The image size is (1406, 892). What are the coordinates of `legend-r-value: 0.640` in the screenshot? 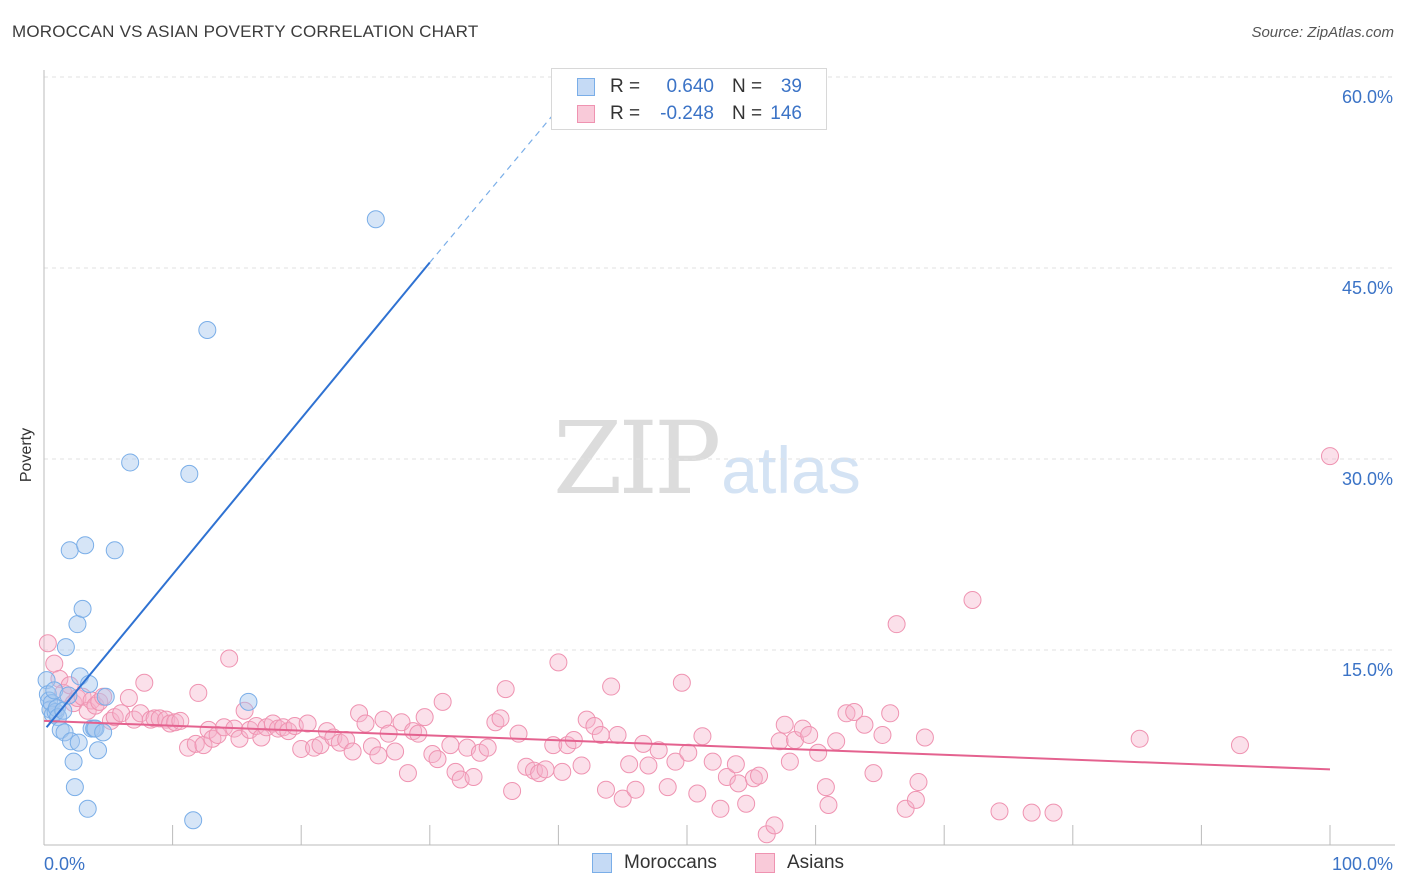 It's located at (690, 86).